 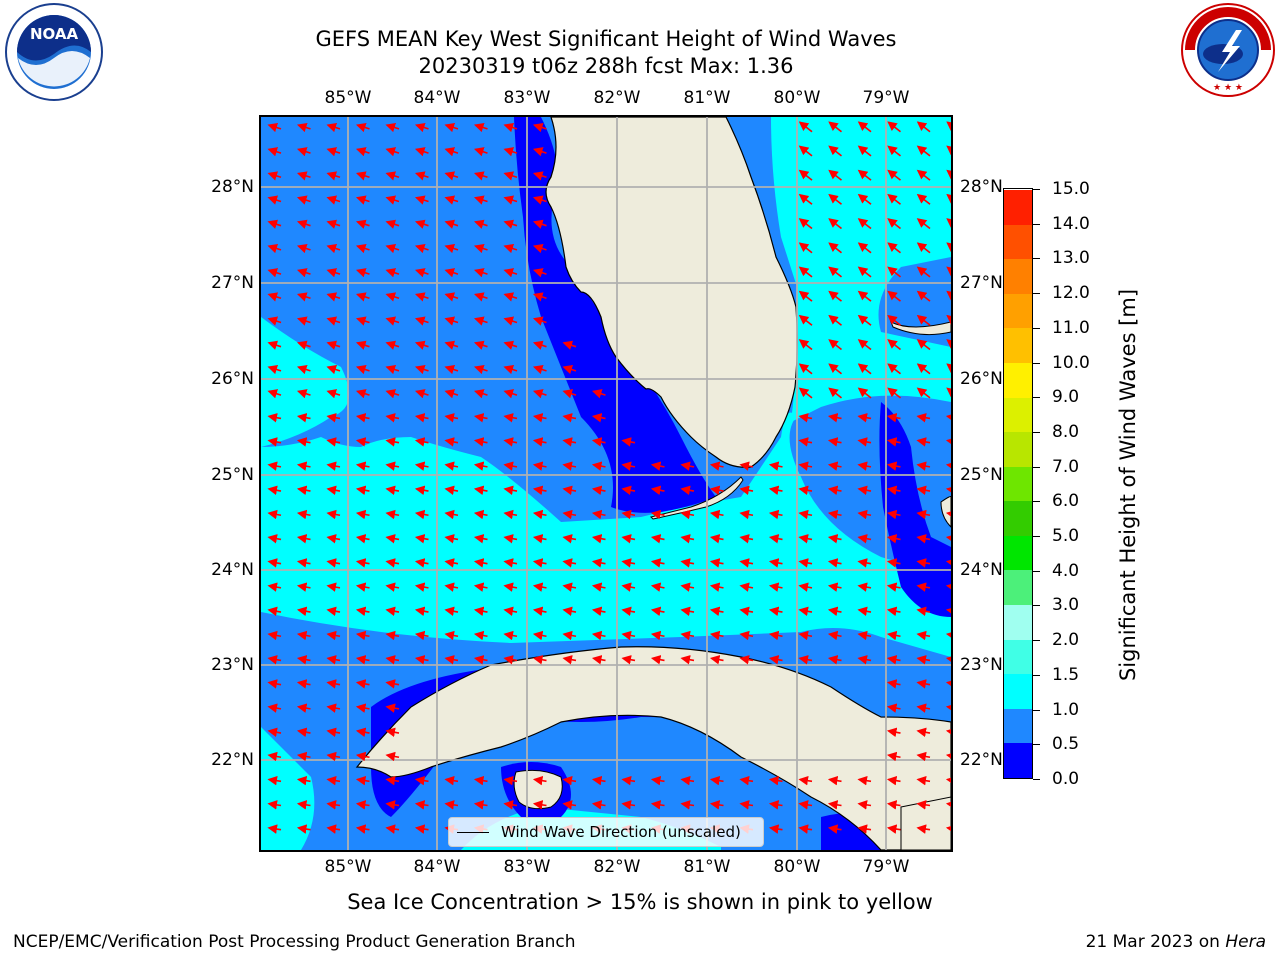 I want to click on lon-tick-bottom: 84°W, so click(x=437, y=867).